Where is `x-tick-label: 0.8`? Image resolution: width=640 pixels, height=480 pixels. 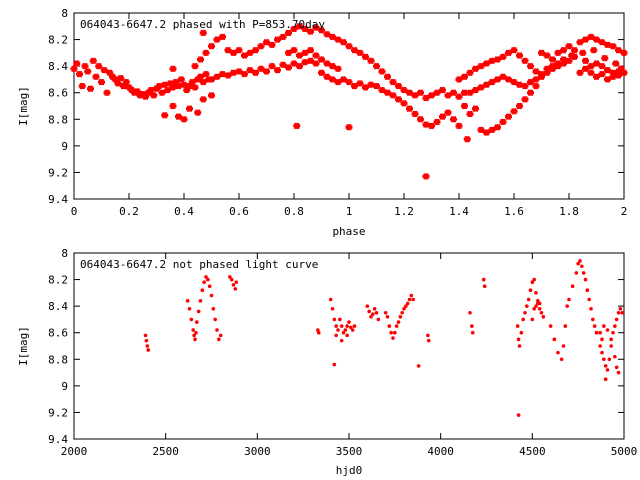
x-tick-label: 0.8 is located at coordinates (294, 211).